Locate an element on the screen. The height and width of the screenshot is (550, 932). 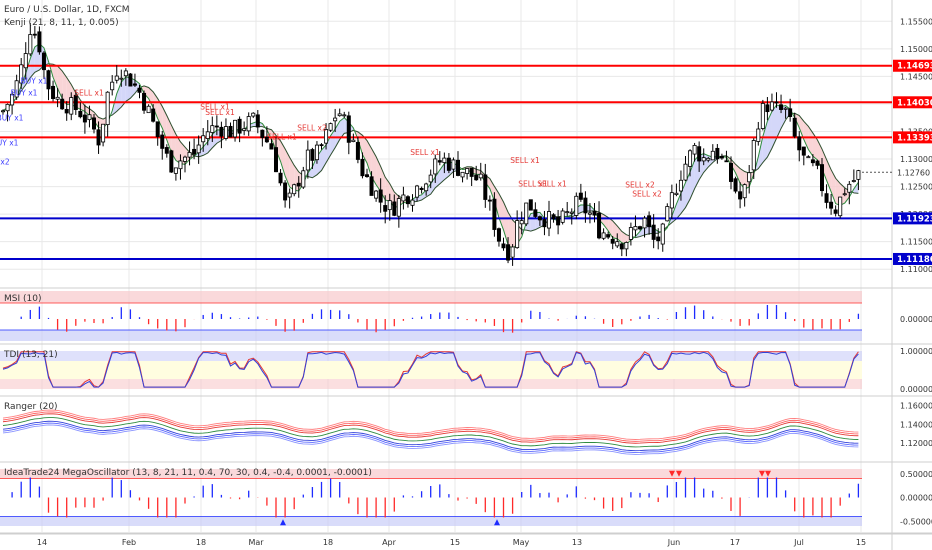
ranger-label: Ranger (20) is located at coordinates (31, 407).